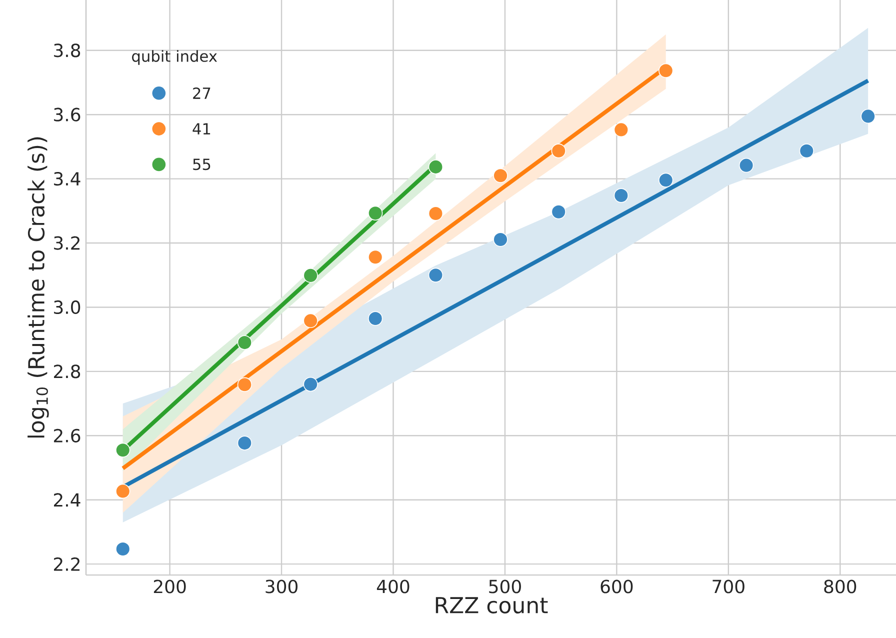  What do you see at coordinates (67, 500) in the screenshot?
I see `y-tick-label: 2.4` at bounding box center [67, 500].